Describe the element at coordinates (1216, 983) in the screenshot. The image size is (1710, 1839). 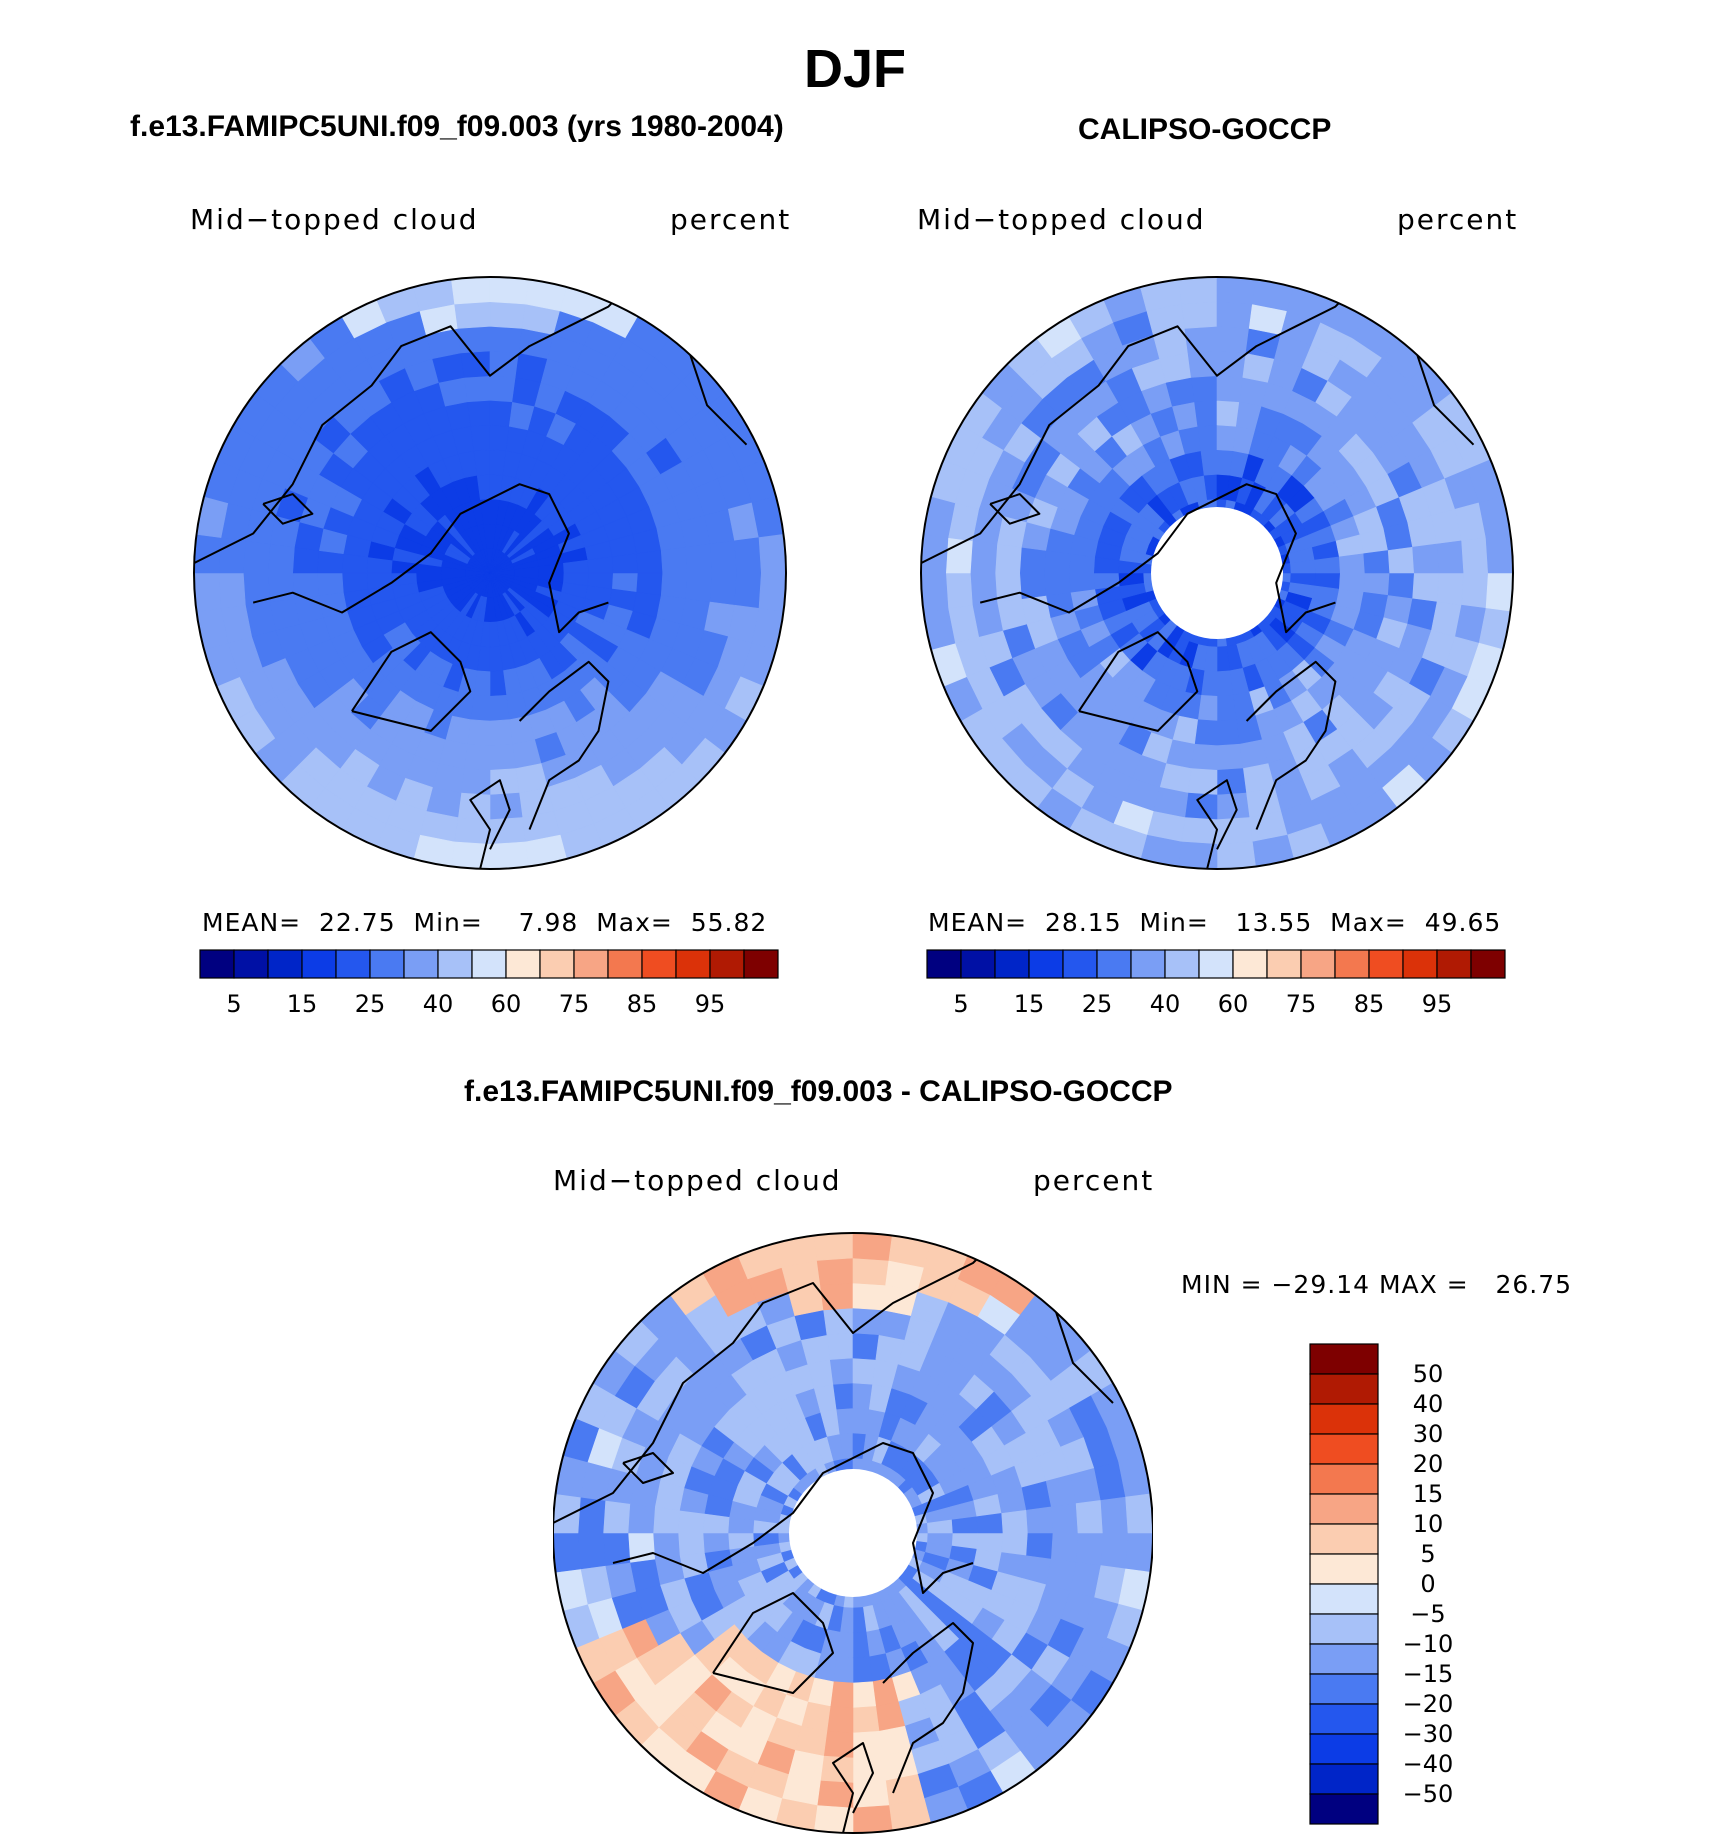
I see `panel2-colorbar: 5 15 25 40 60 75 85 95` at that location.